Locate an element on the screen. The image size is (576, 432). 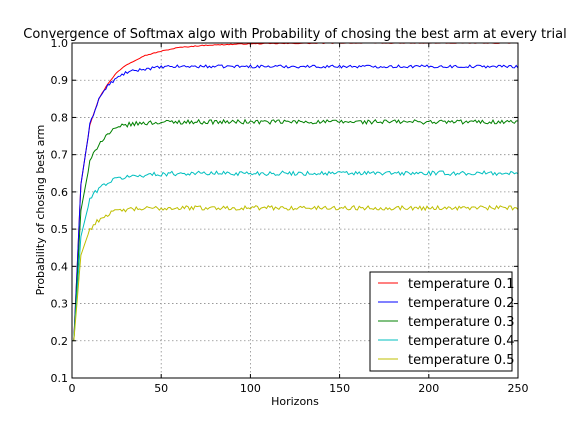
legend-label: temperature 0.4 is located at coordinates (461, 341).